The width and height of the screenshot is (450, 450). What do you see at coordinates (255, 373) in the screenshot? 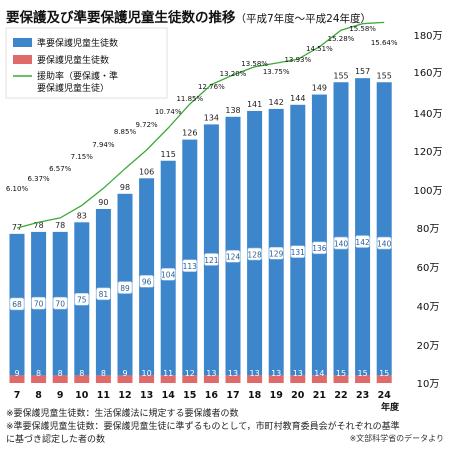
I see `required-label-18: 13` at bounding box center [255, 373].